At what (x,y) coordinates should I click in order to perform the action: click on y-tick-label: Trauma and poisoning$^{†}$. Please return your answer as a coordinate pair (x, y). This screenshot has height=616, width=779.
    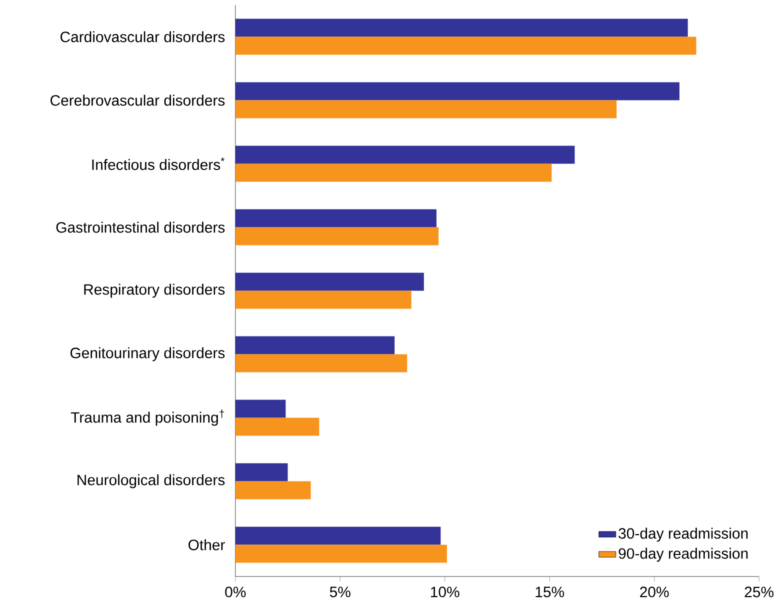
    Looking at the image, I should click on (147, 418).